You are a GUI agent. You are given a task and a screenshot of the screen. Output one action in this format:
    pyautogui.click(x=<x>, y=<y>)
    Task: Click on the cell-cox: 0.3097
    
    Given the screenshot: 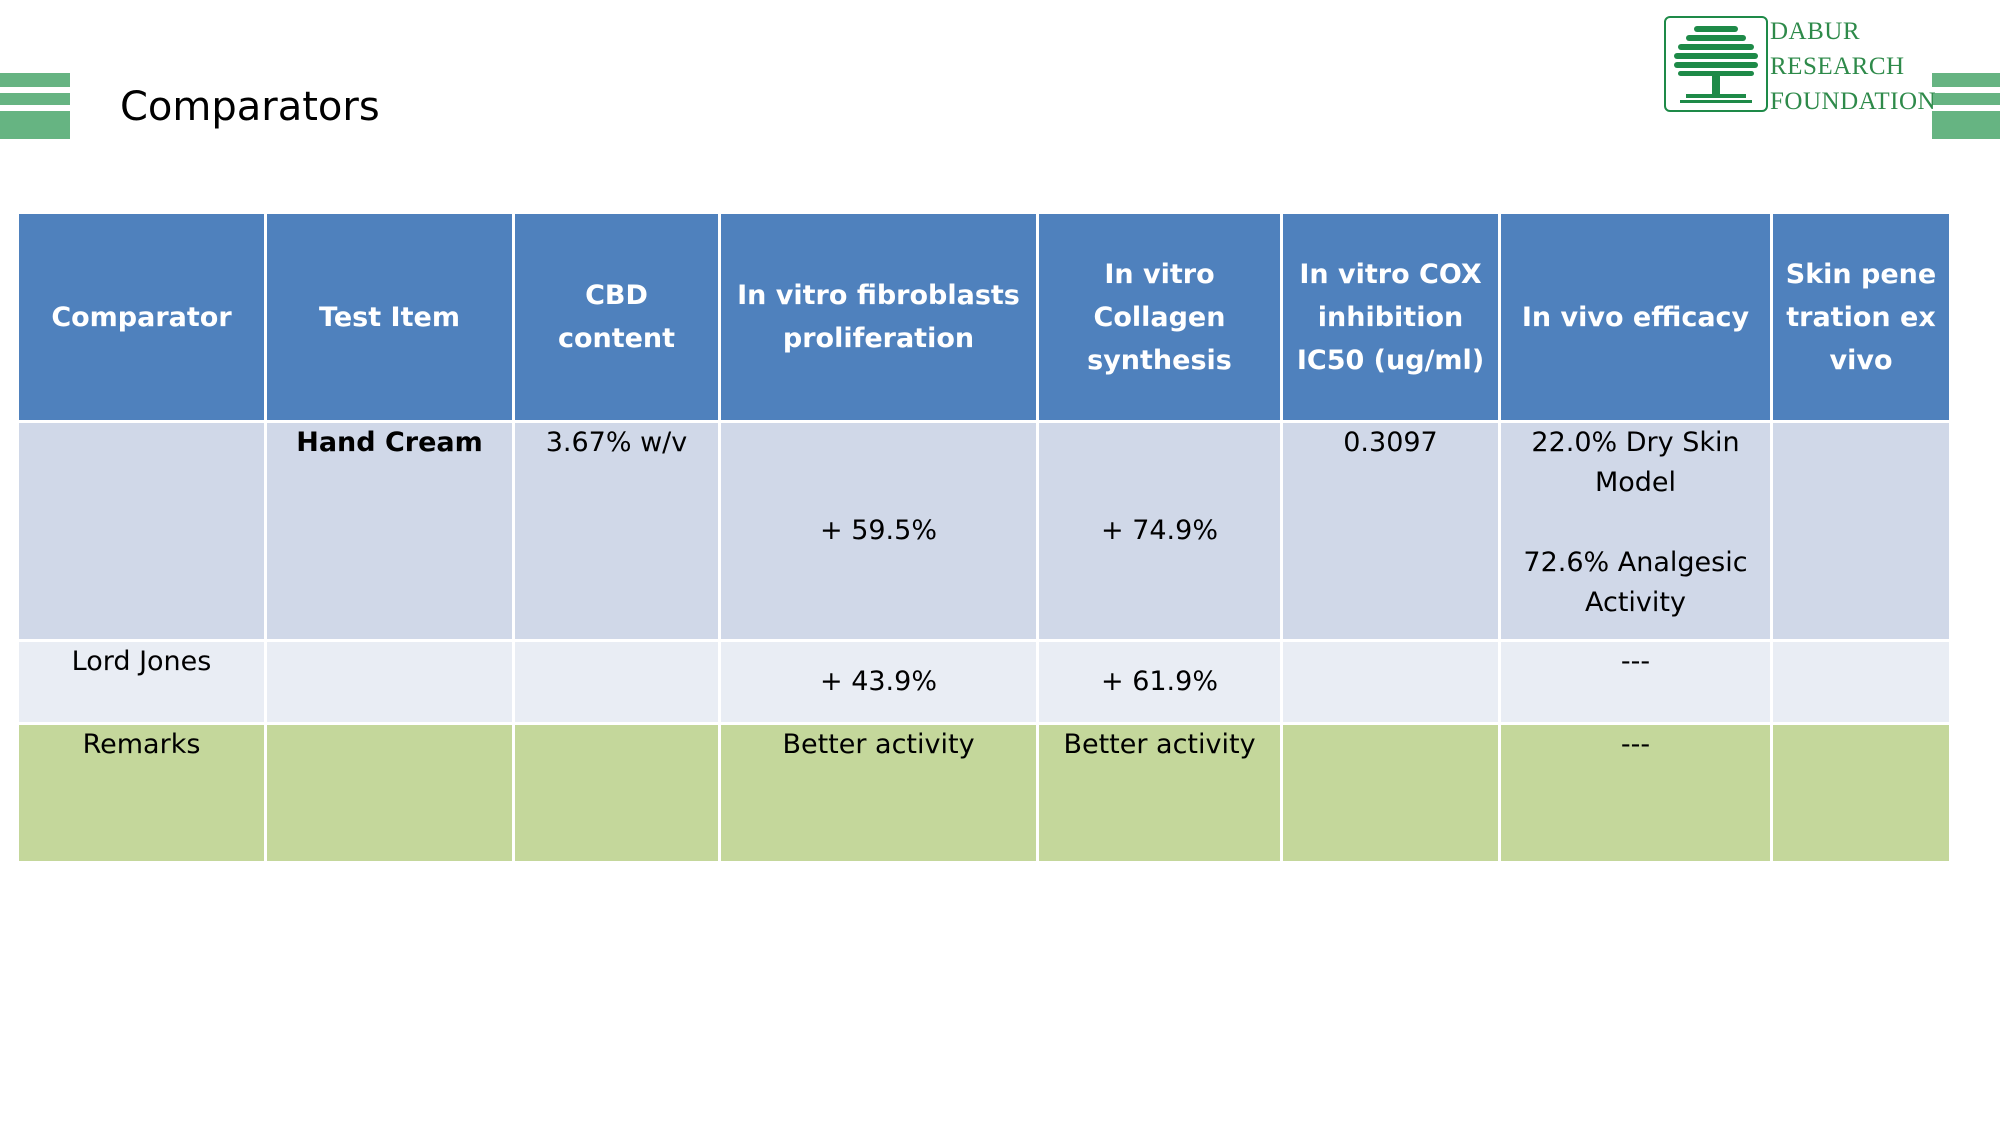 What is the action you would take?
    pyautogui.click(x=1390, y=531)
    